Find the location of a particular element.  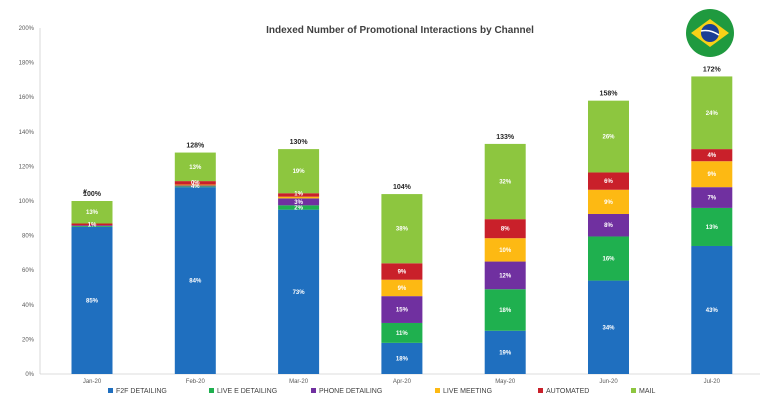

brazil-flag-icon is located at coordinates (710, 33).